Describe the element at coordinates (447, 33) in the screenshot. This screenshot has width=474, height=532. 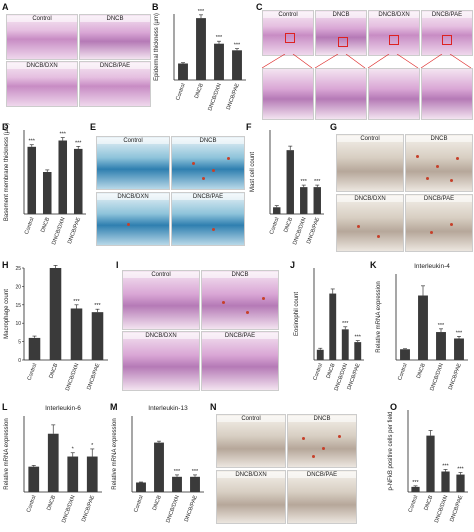
I see `micrograph-c-dncb-pae: DNCB/PAE` at that location.